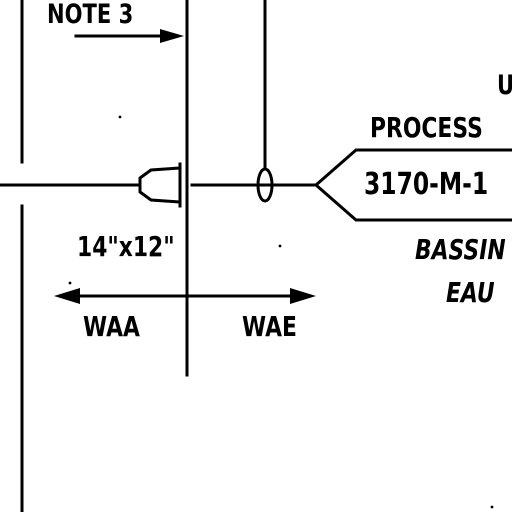  What do you see at coordinates (460, 249) in the screenshot?
I see `bassin-label: BASSIN` at bounding box center [460, 249].